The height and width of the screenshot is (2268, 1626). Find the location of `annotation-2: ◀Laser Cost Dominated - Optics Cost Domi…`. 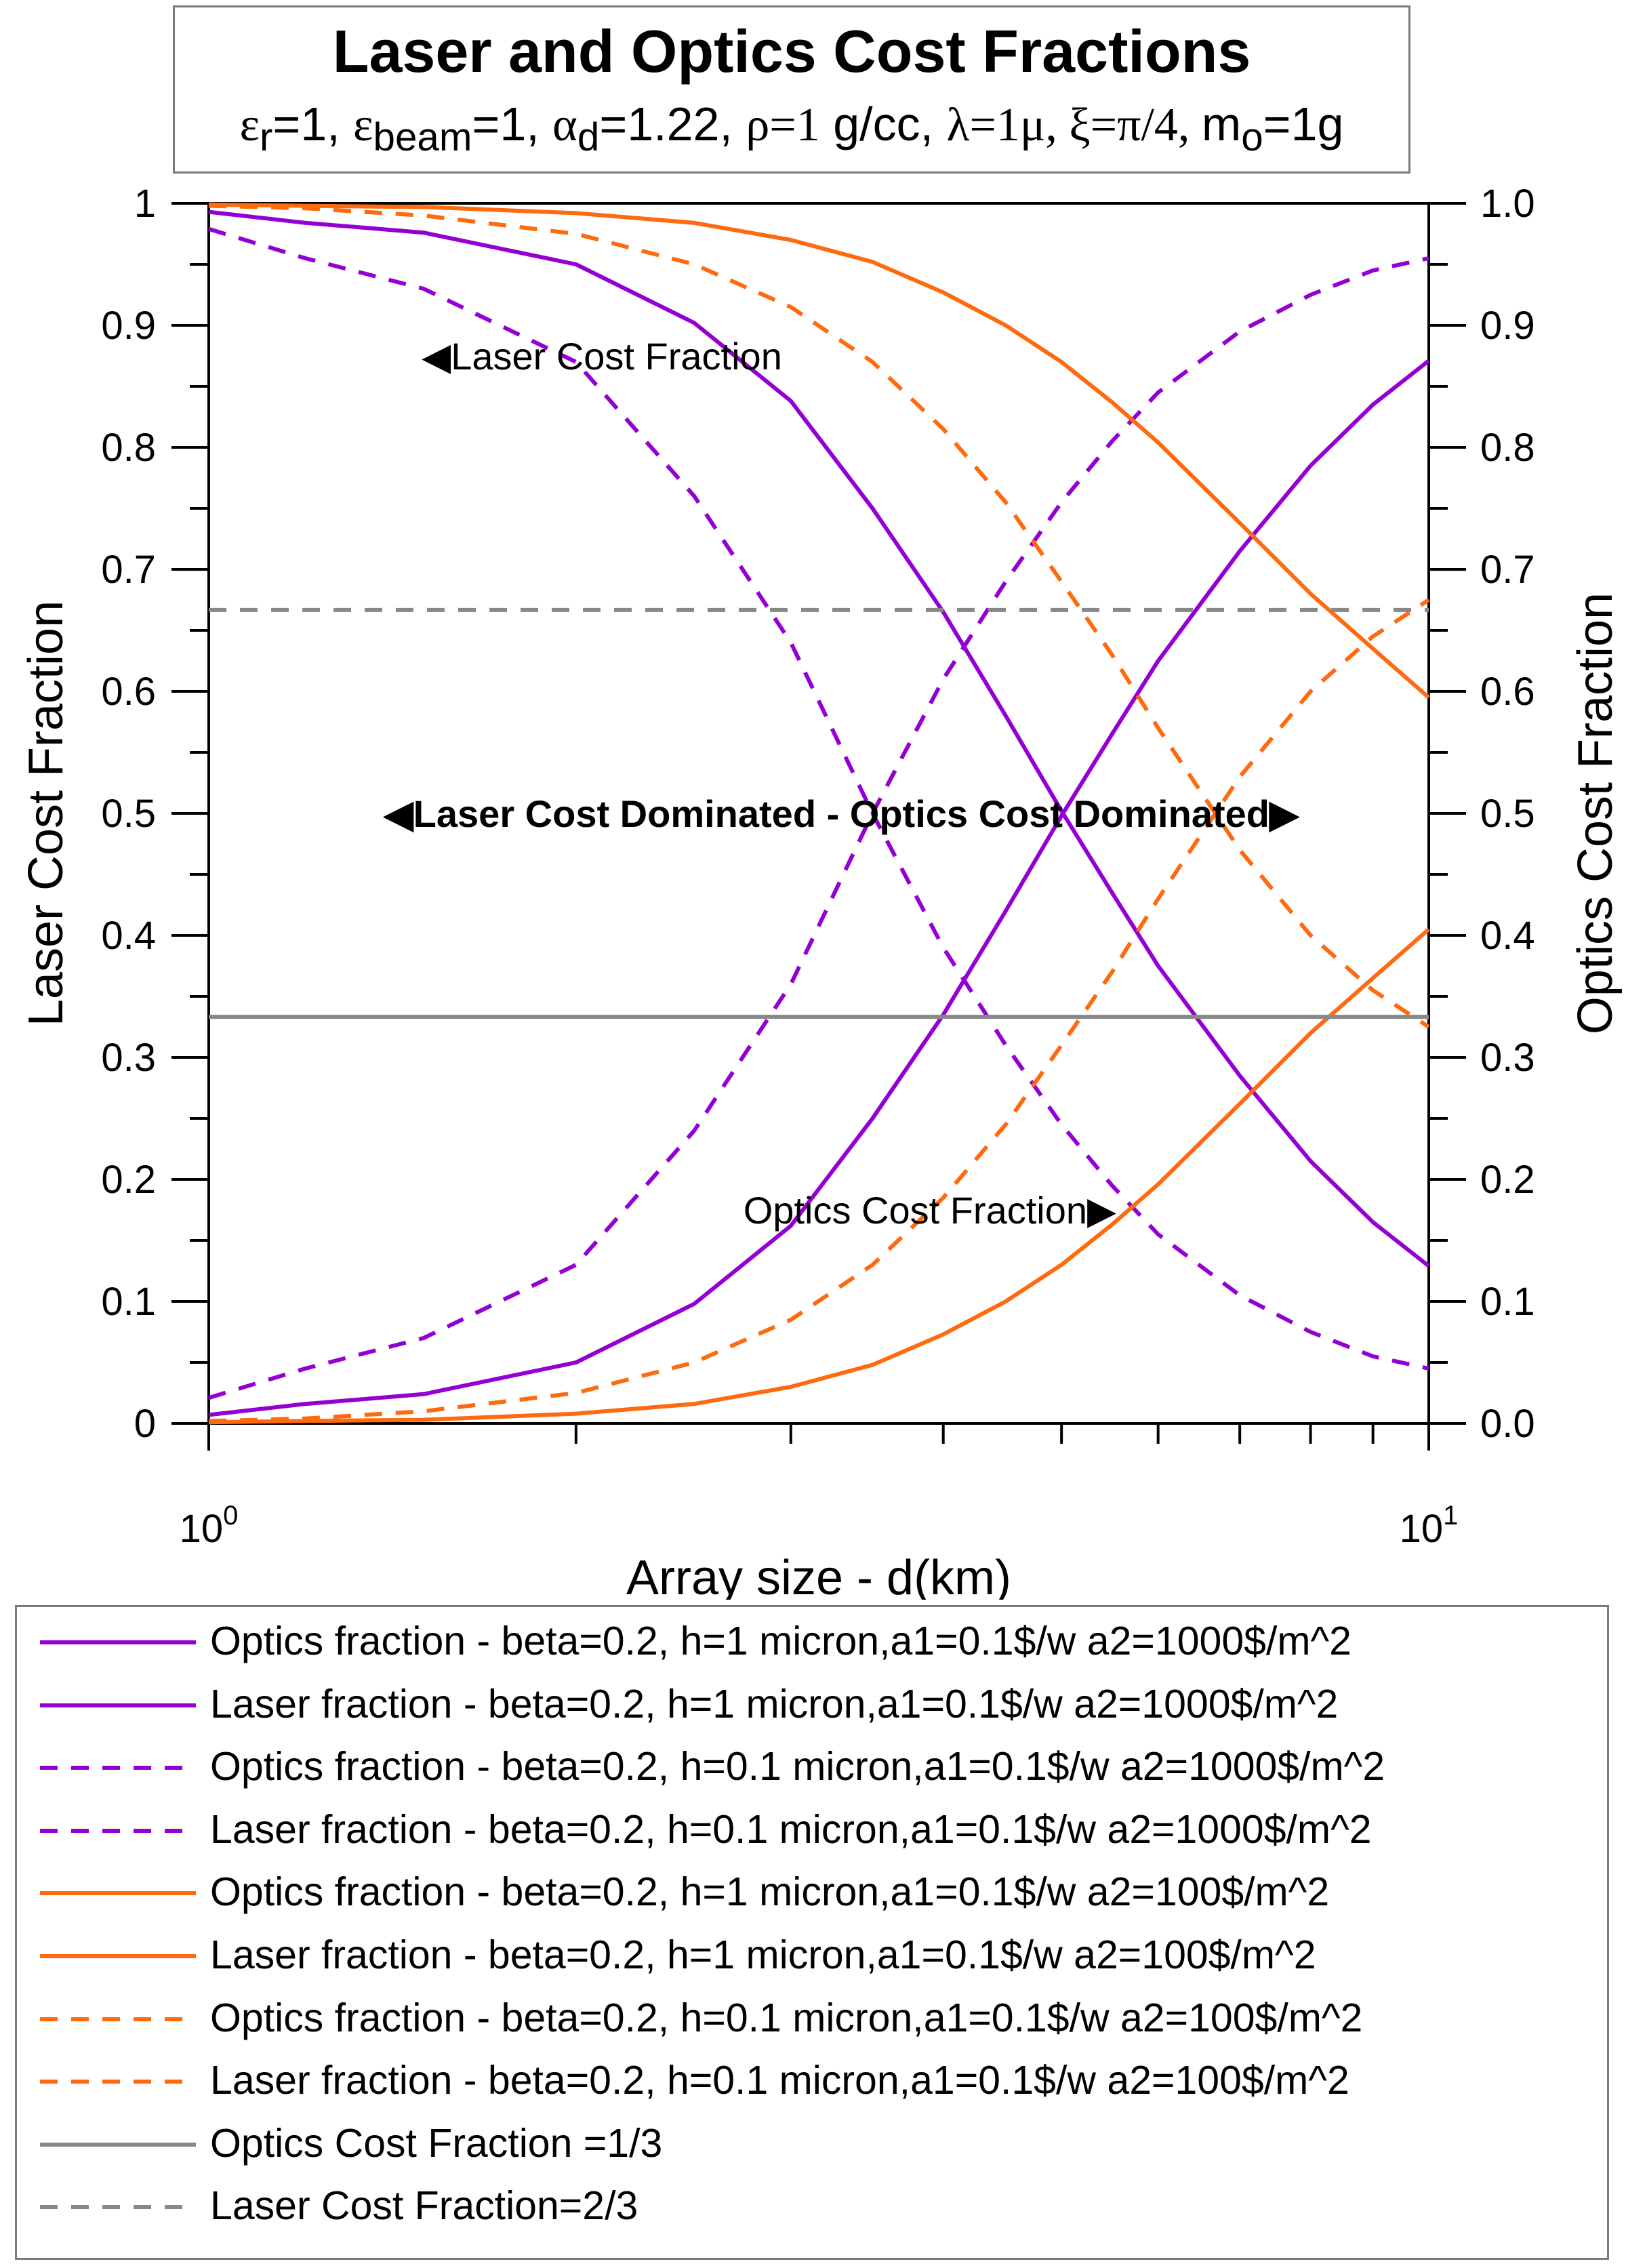

annotation-2: ◀Laser Cost Dominated - Optics Cost Domi… is located at coordinates (841, 813).